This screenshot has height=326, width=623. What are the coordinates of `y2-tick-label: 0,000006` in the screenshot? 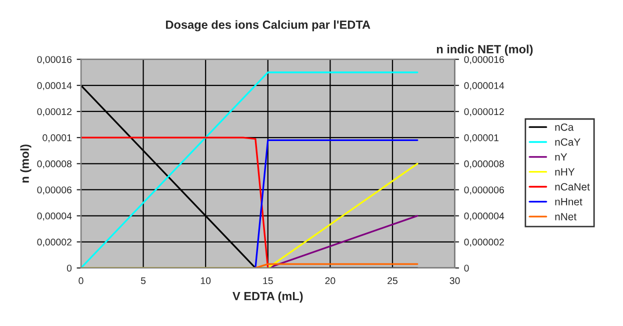 It's located at (484, 190).